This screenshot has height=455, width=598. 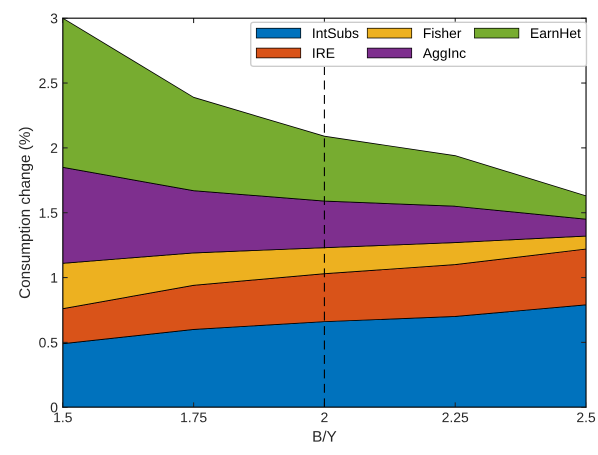 I want to click on y-tick-label: 0, so click(x=54, y=407).